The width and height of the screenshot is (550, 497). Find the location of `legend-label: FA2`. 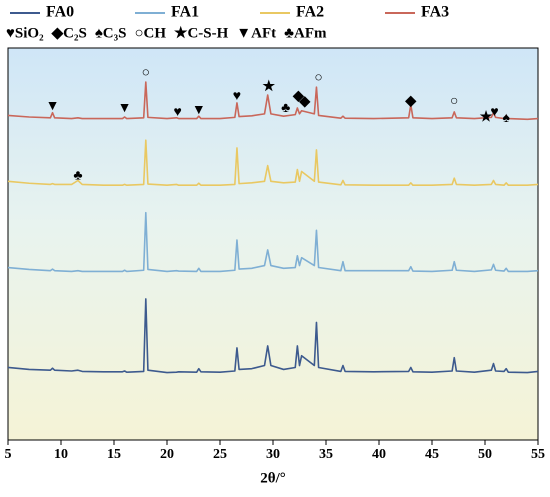

legend-label: FA2 is located at coordinates (310, 12).